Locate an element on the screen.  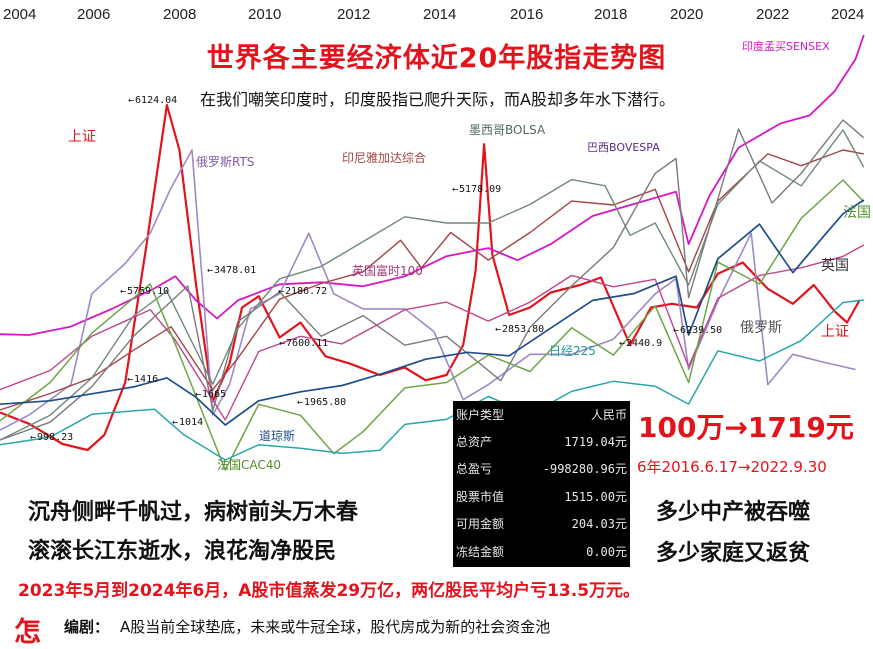
series-label-shanghai: 上证 is located at coordinates (82, 137).